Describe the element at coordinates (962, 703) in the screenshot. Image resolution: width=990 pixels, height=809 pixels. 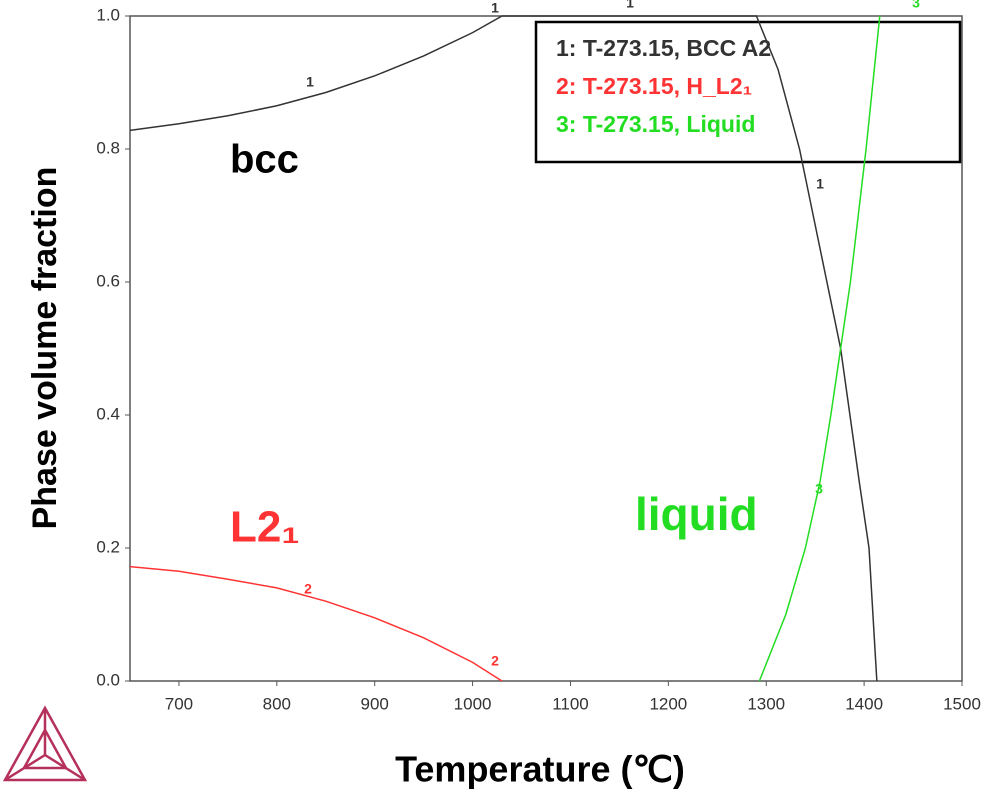
I see `x-tick-label: 1500` at that location.